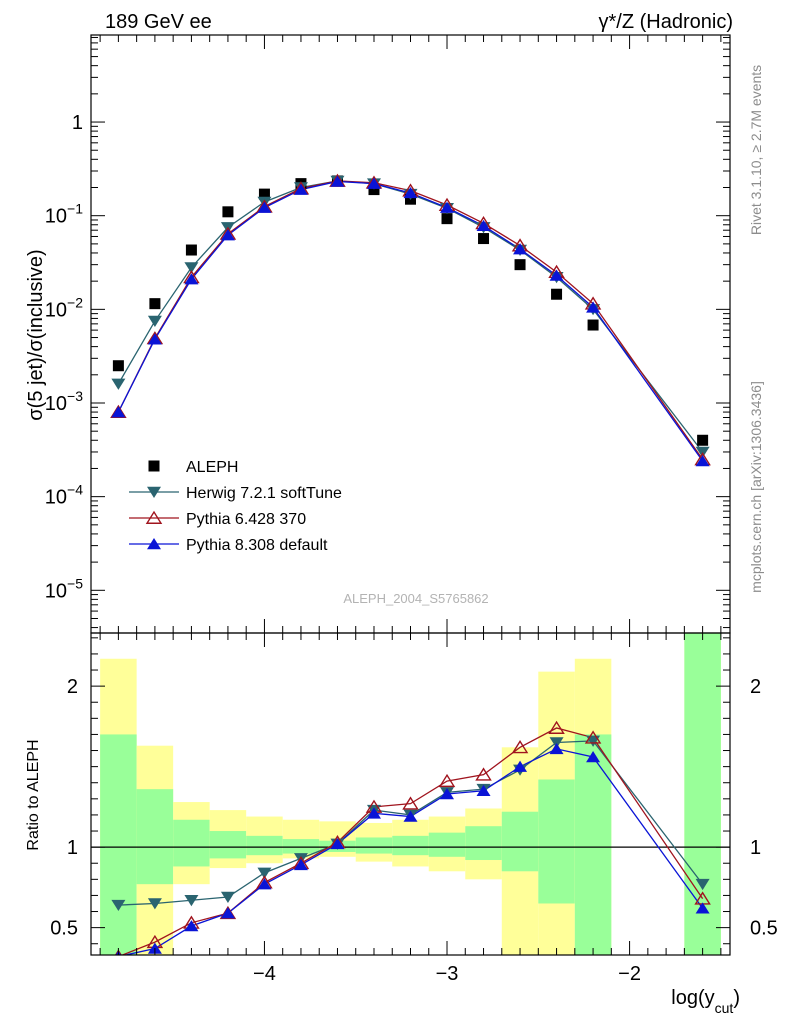 Image resolution: width=786 pixels, height=1024 pixels. Describe the element at coordinates (264, 974) in the screenshot. I see `x-tick-label: −4` at that location.